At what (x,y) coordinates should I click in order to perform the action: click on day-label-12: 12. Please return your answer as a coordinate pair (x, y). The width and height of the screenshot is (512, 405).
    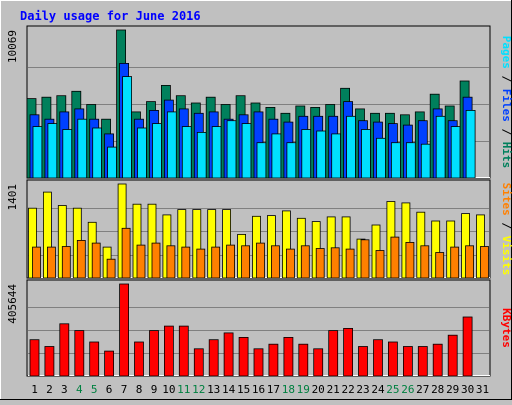
    Looking at the image, I should click on (198, 389).